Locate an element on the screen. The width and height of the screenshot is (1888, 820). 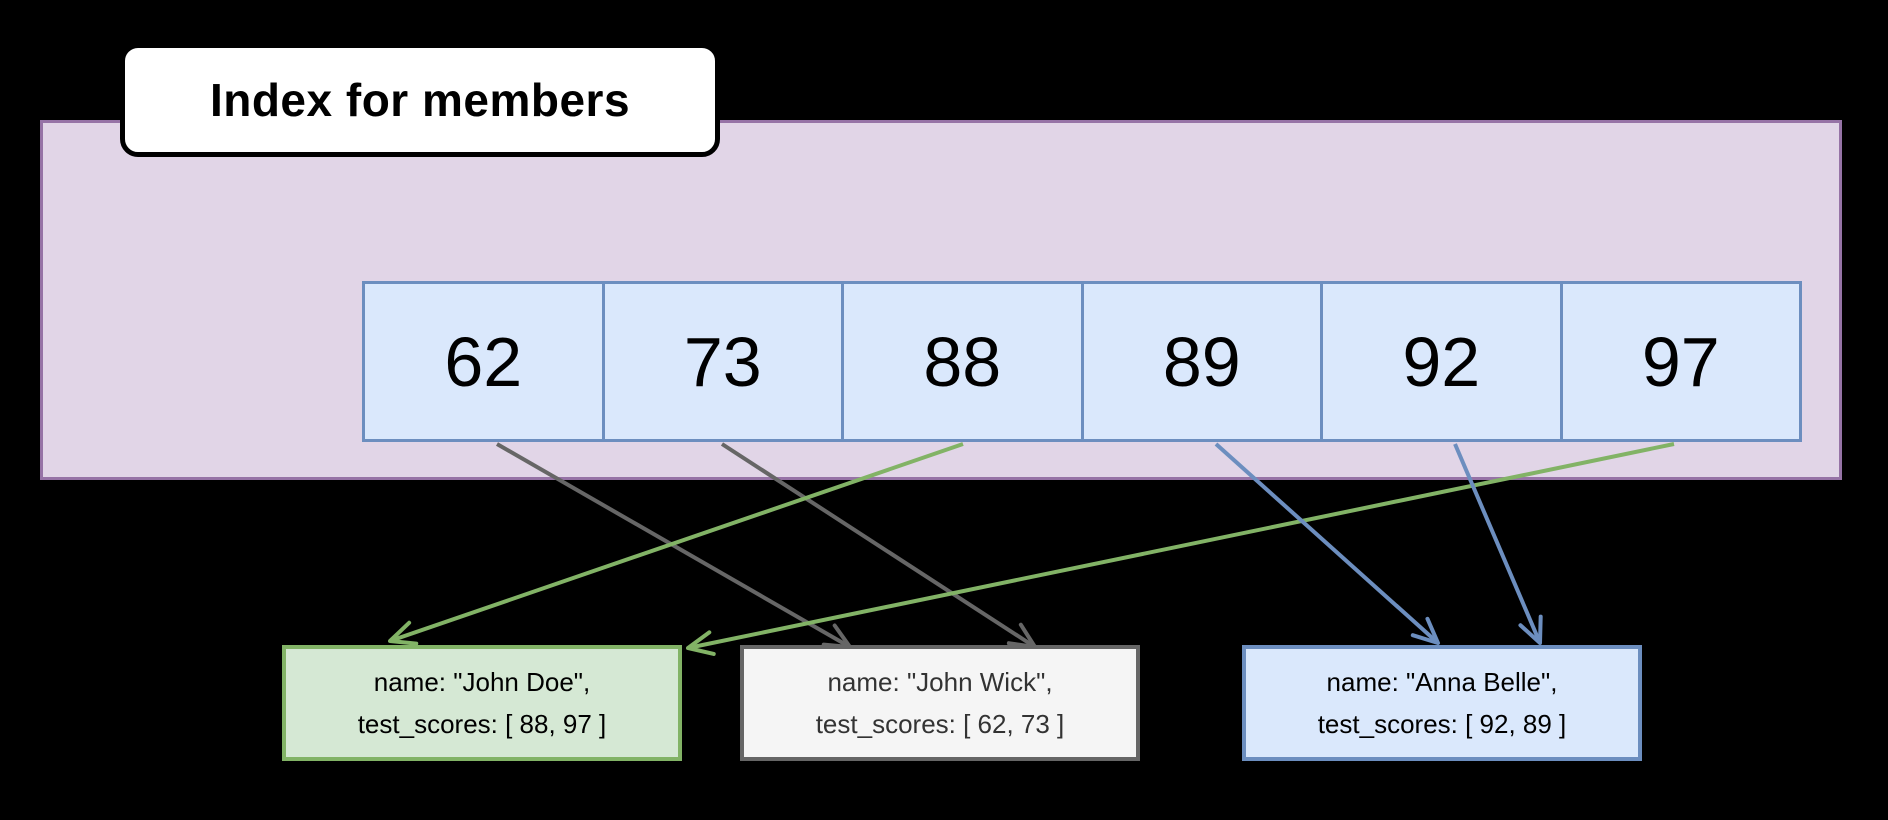
index-cell: 97 is located at coordinates (1680, 361).